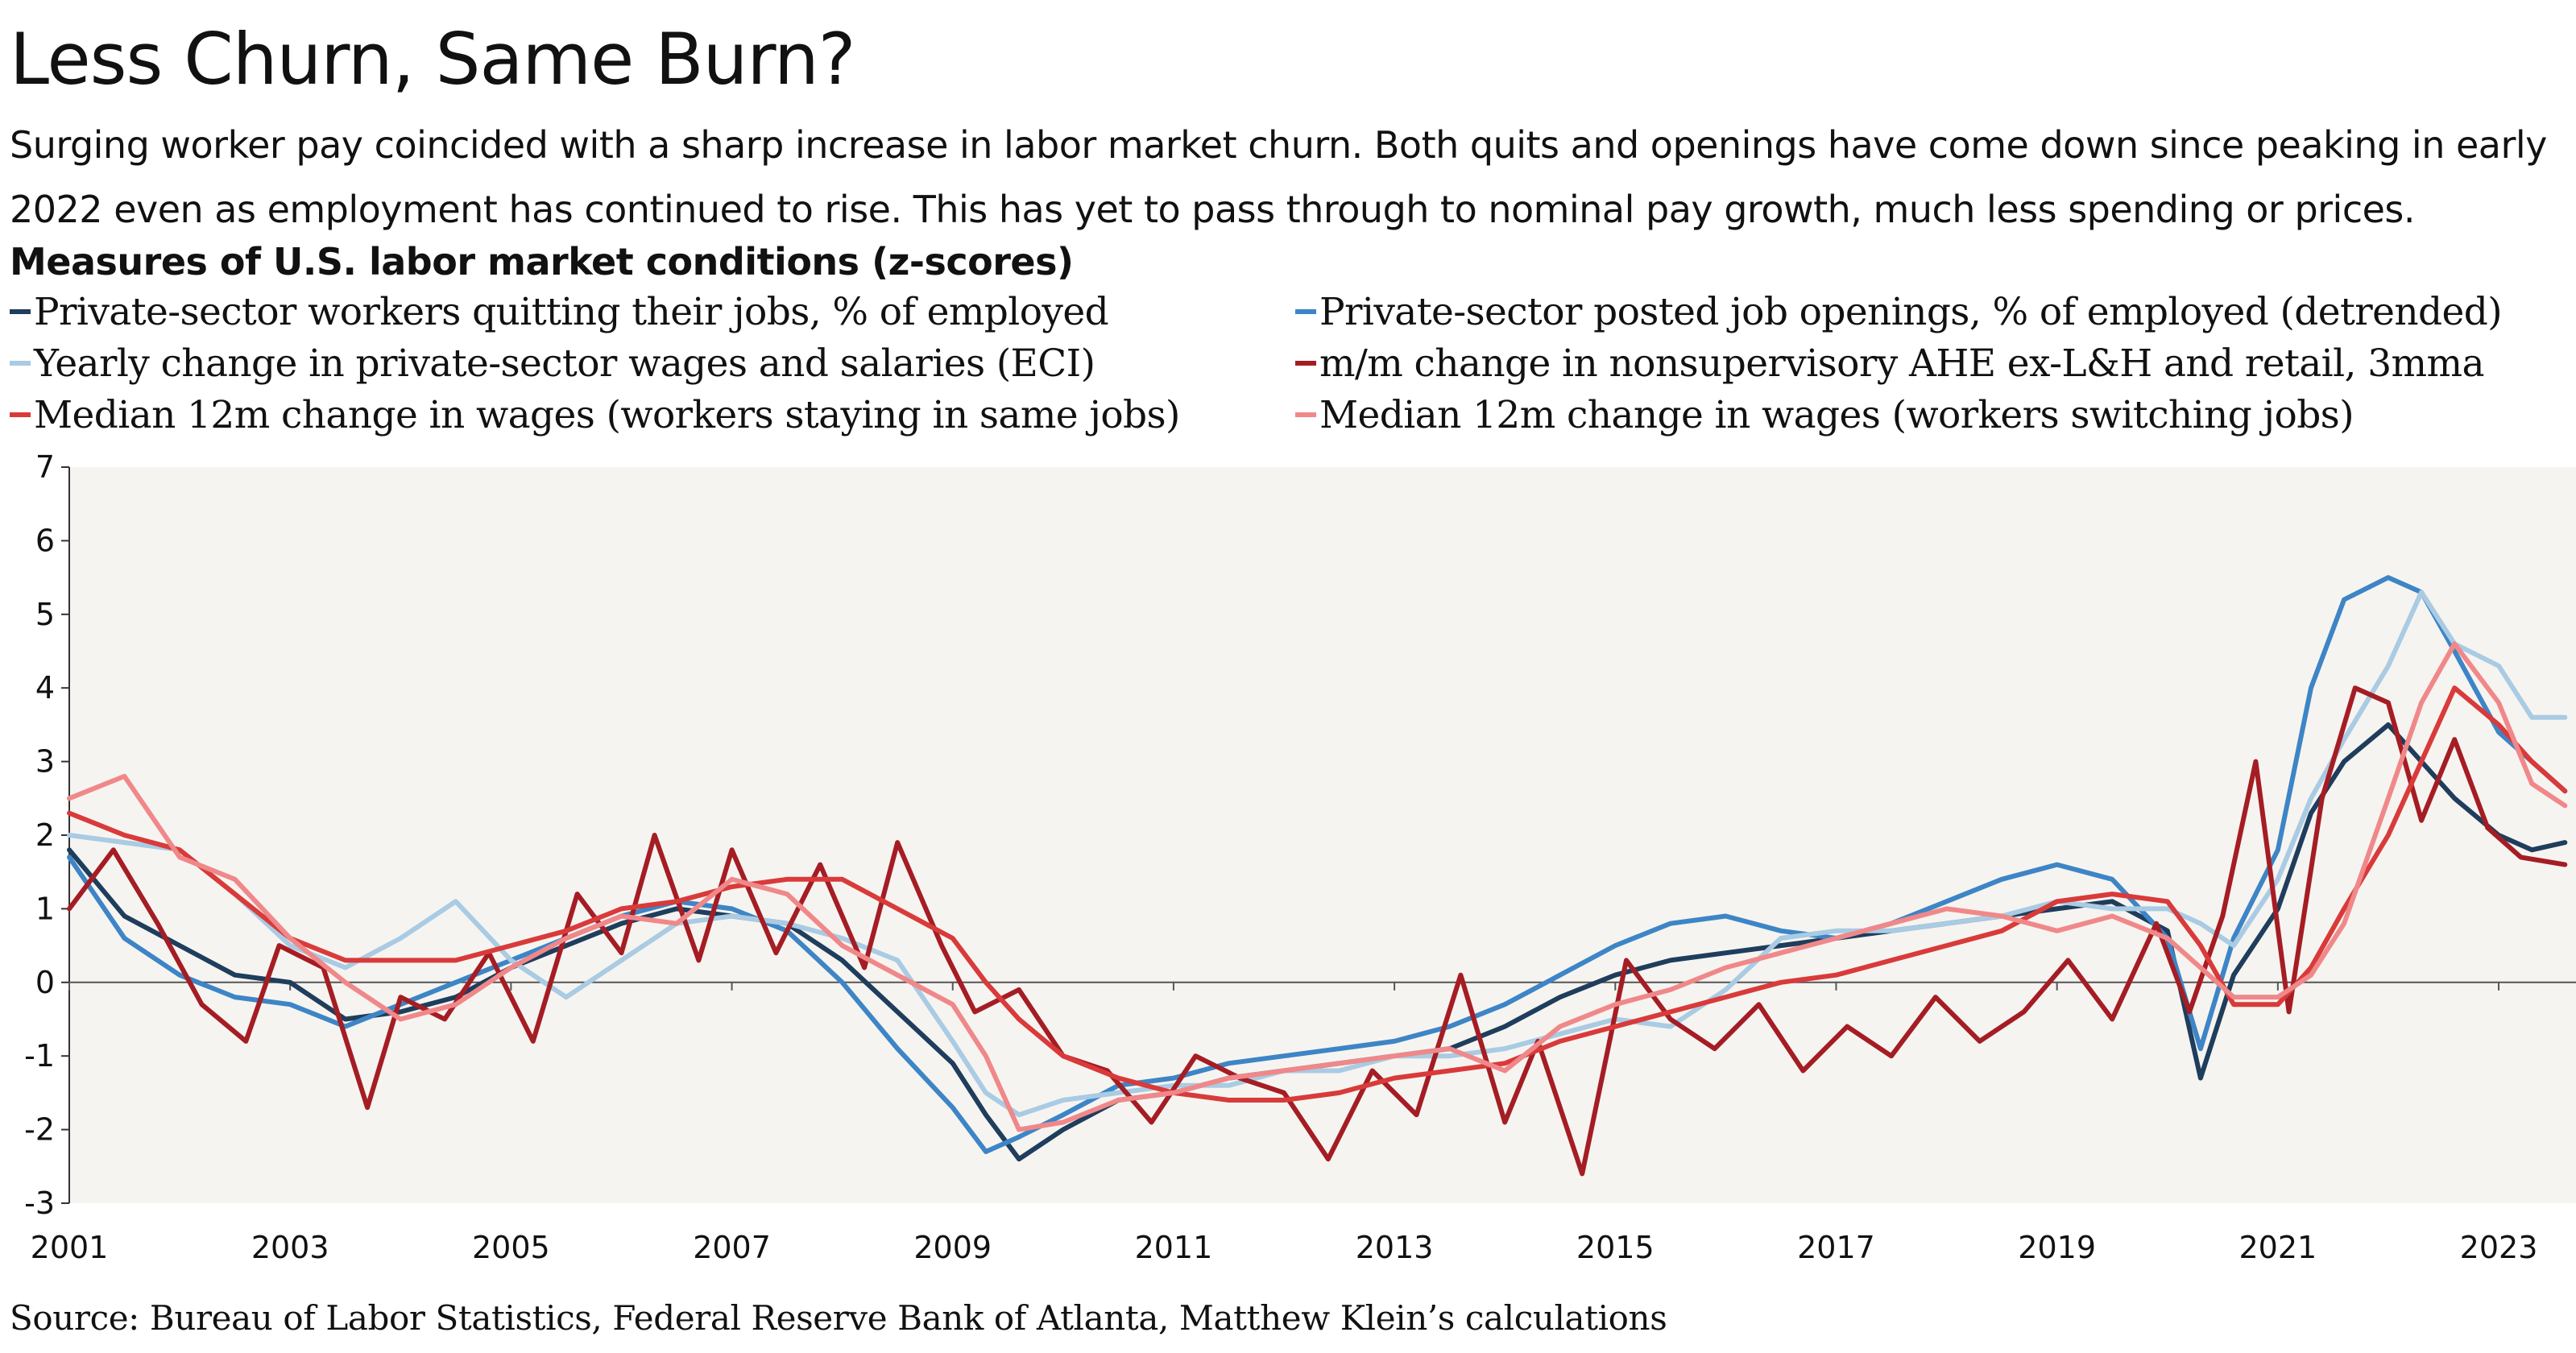 The image size is (2576, 1353). Describe the element at coordinates (1174, 1247) in the screenshot. I see `x-tick-label: 2011` at that location.